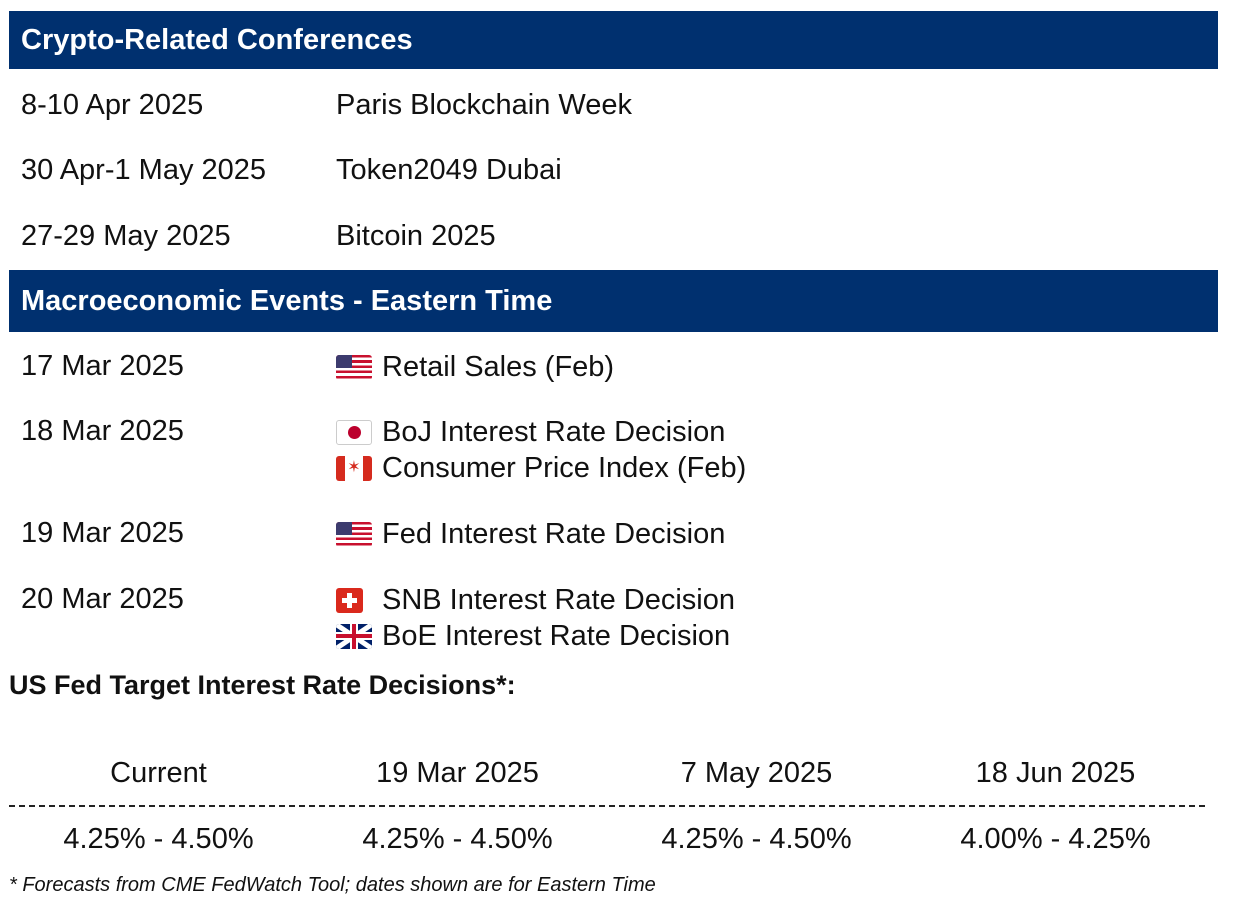 The width and height of the screenshot is (1236, 915). I want to click on macro-event-name: Fed Interest Rate Decision, so click(554, 533).